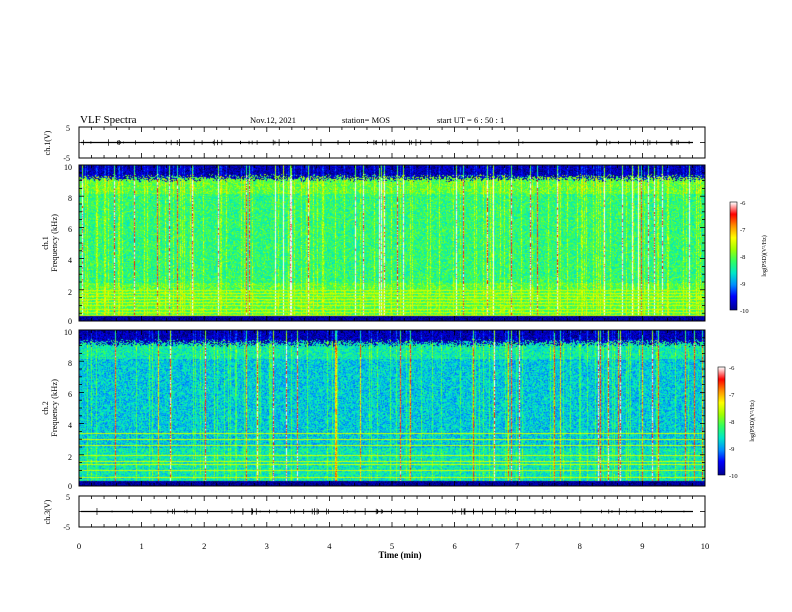 Image resolution: width=792 pixels, height=612 pixels. I want to click on ch2-cbar-tick-m8: -8, so click(731, 422).